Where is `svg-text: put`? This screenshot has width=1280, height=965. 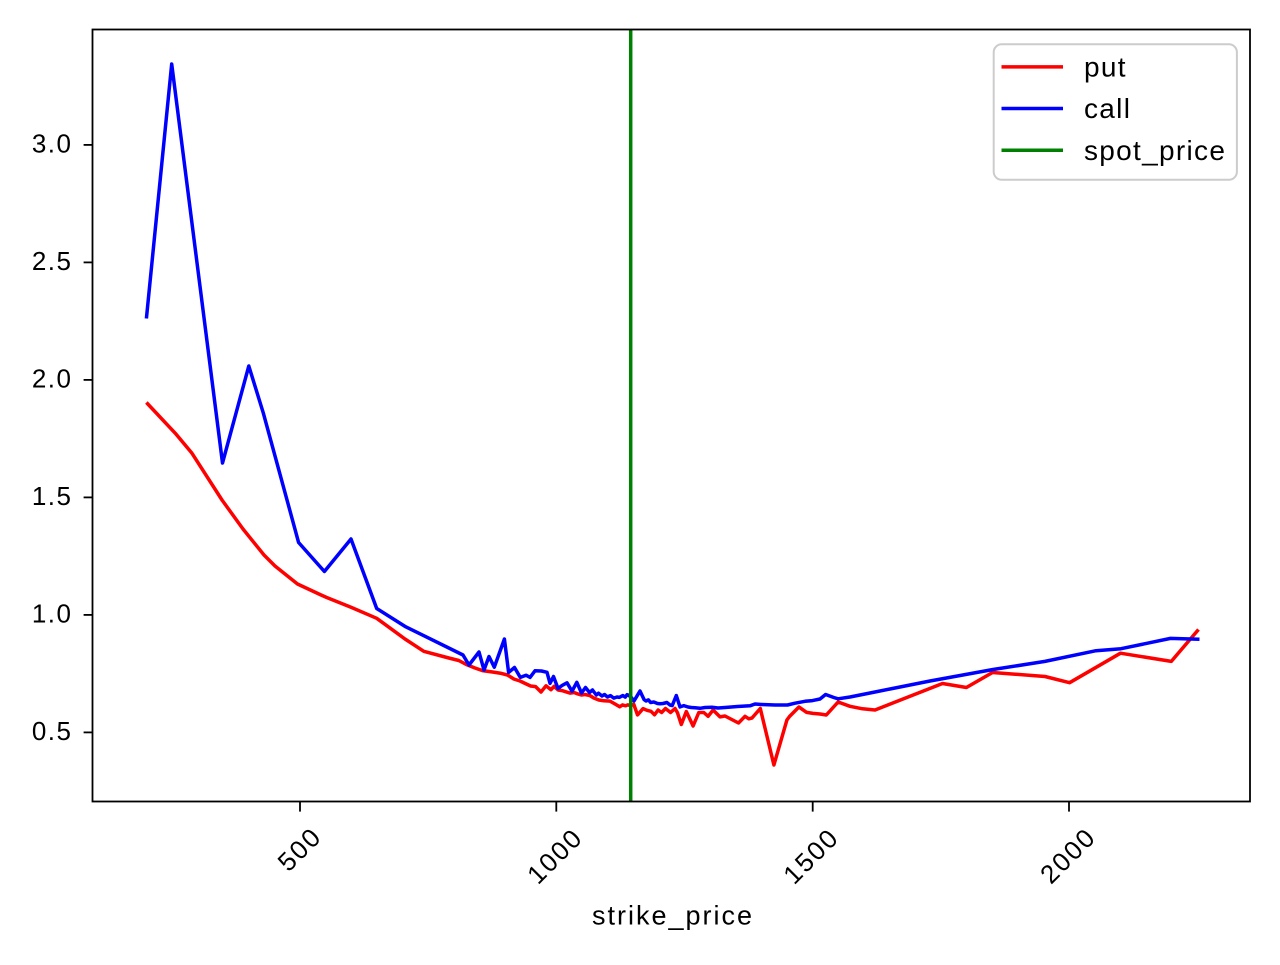
svg-text: put is located at coordinates (1105, 67).